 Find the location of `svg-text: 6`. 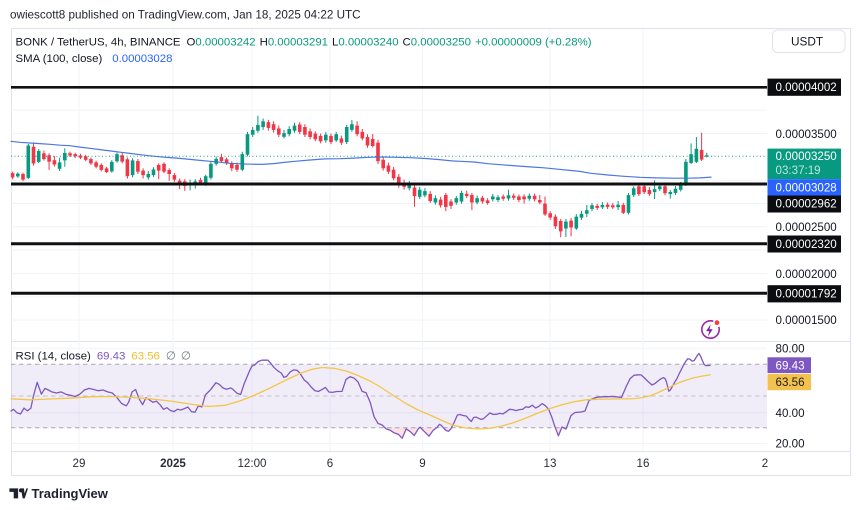

svg-text: 6 is located at coordinates (330, 463).